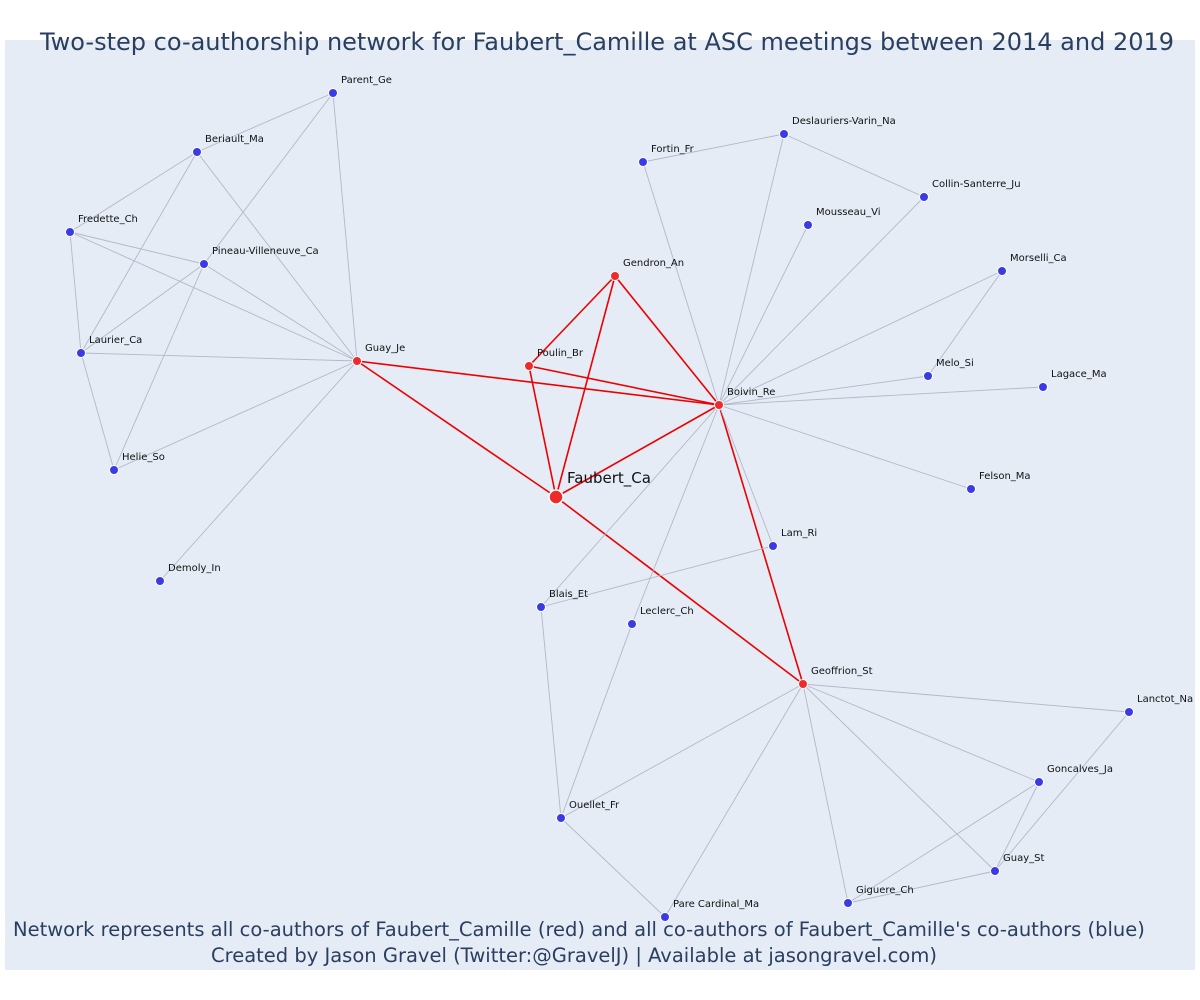 This screenshot has height=1000, width=1200. What do you see at coordinates (716, 904) in the screenshot?
I see `node-label-Pare Cardinal_Ma: Pare Cardinal_Ma` at bounding box center [716, 904].